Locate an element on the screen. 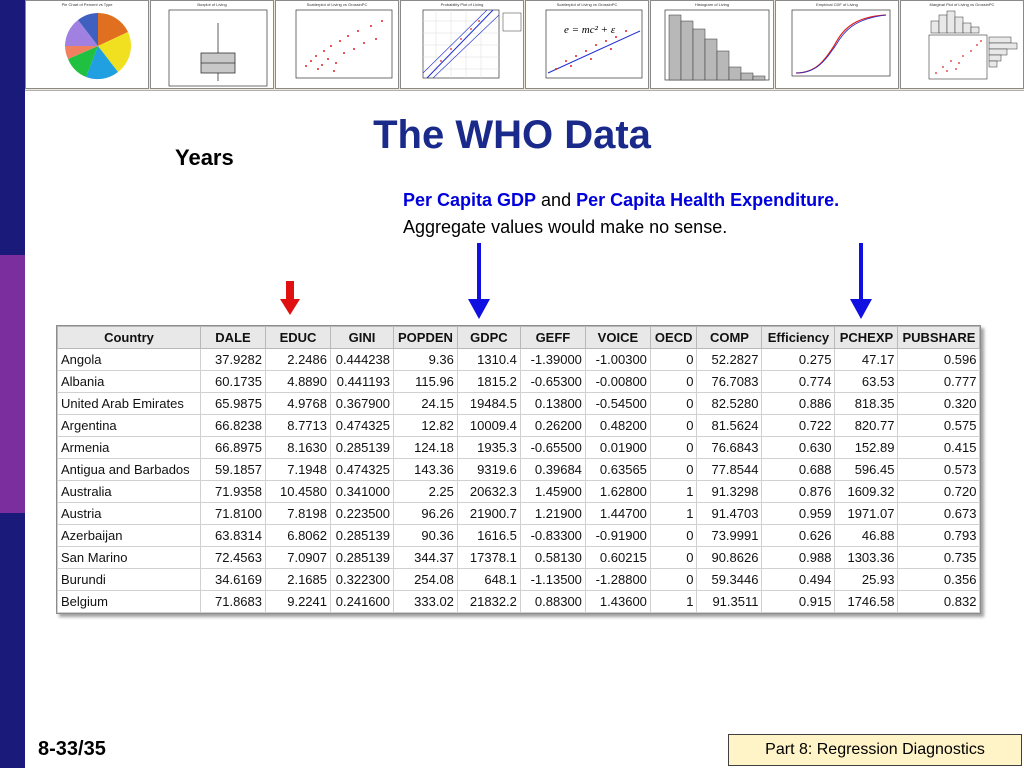 The image size is (1024, 768). value-cell: 0.320 is located at coordinates (939, 403).